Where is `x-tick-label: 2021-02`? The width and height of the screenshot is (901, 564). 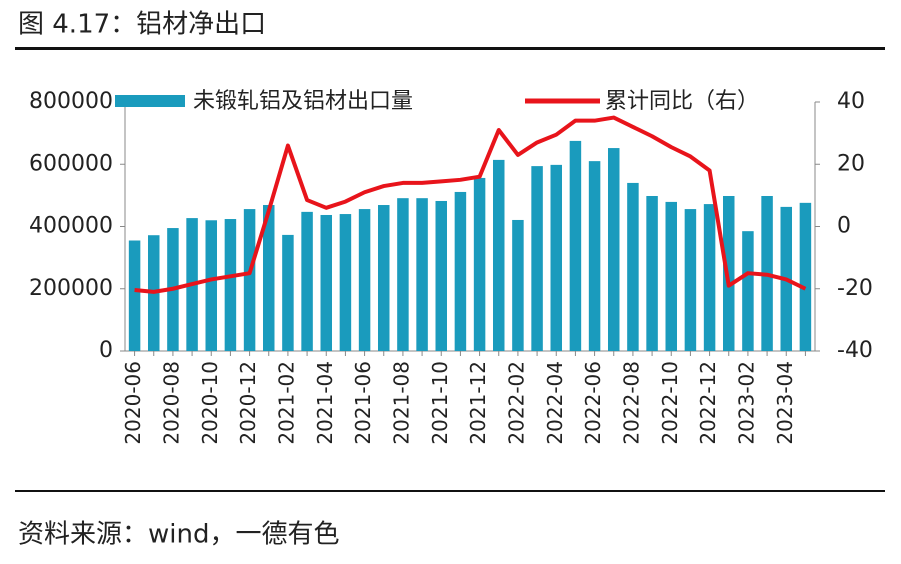
x-tick-label: 2021-02 is located at coordinates (286, 403).